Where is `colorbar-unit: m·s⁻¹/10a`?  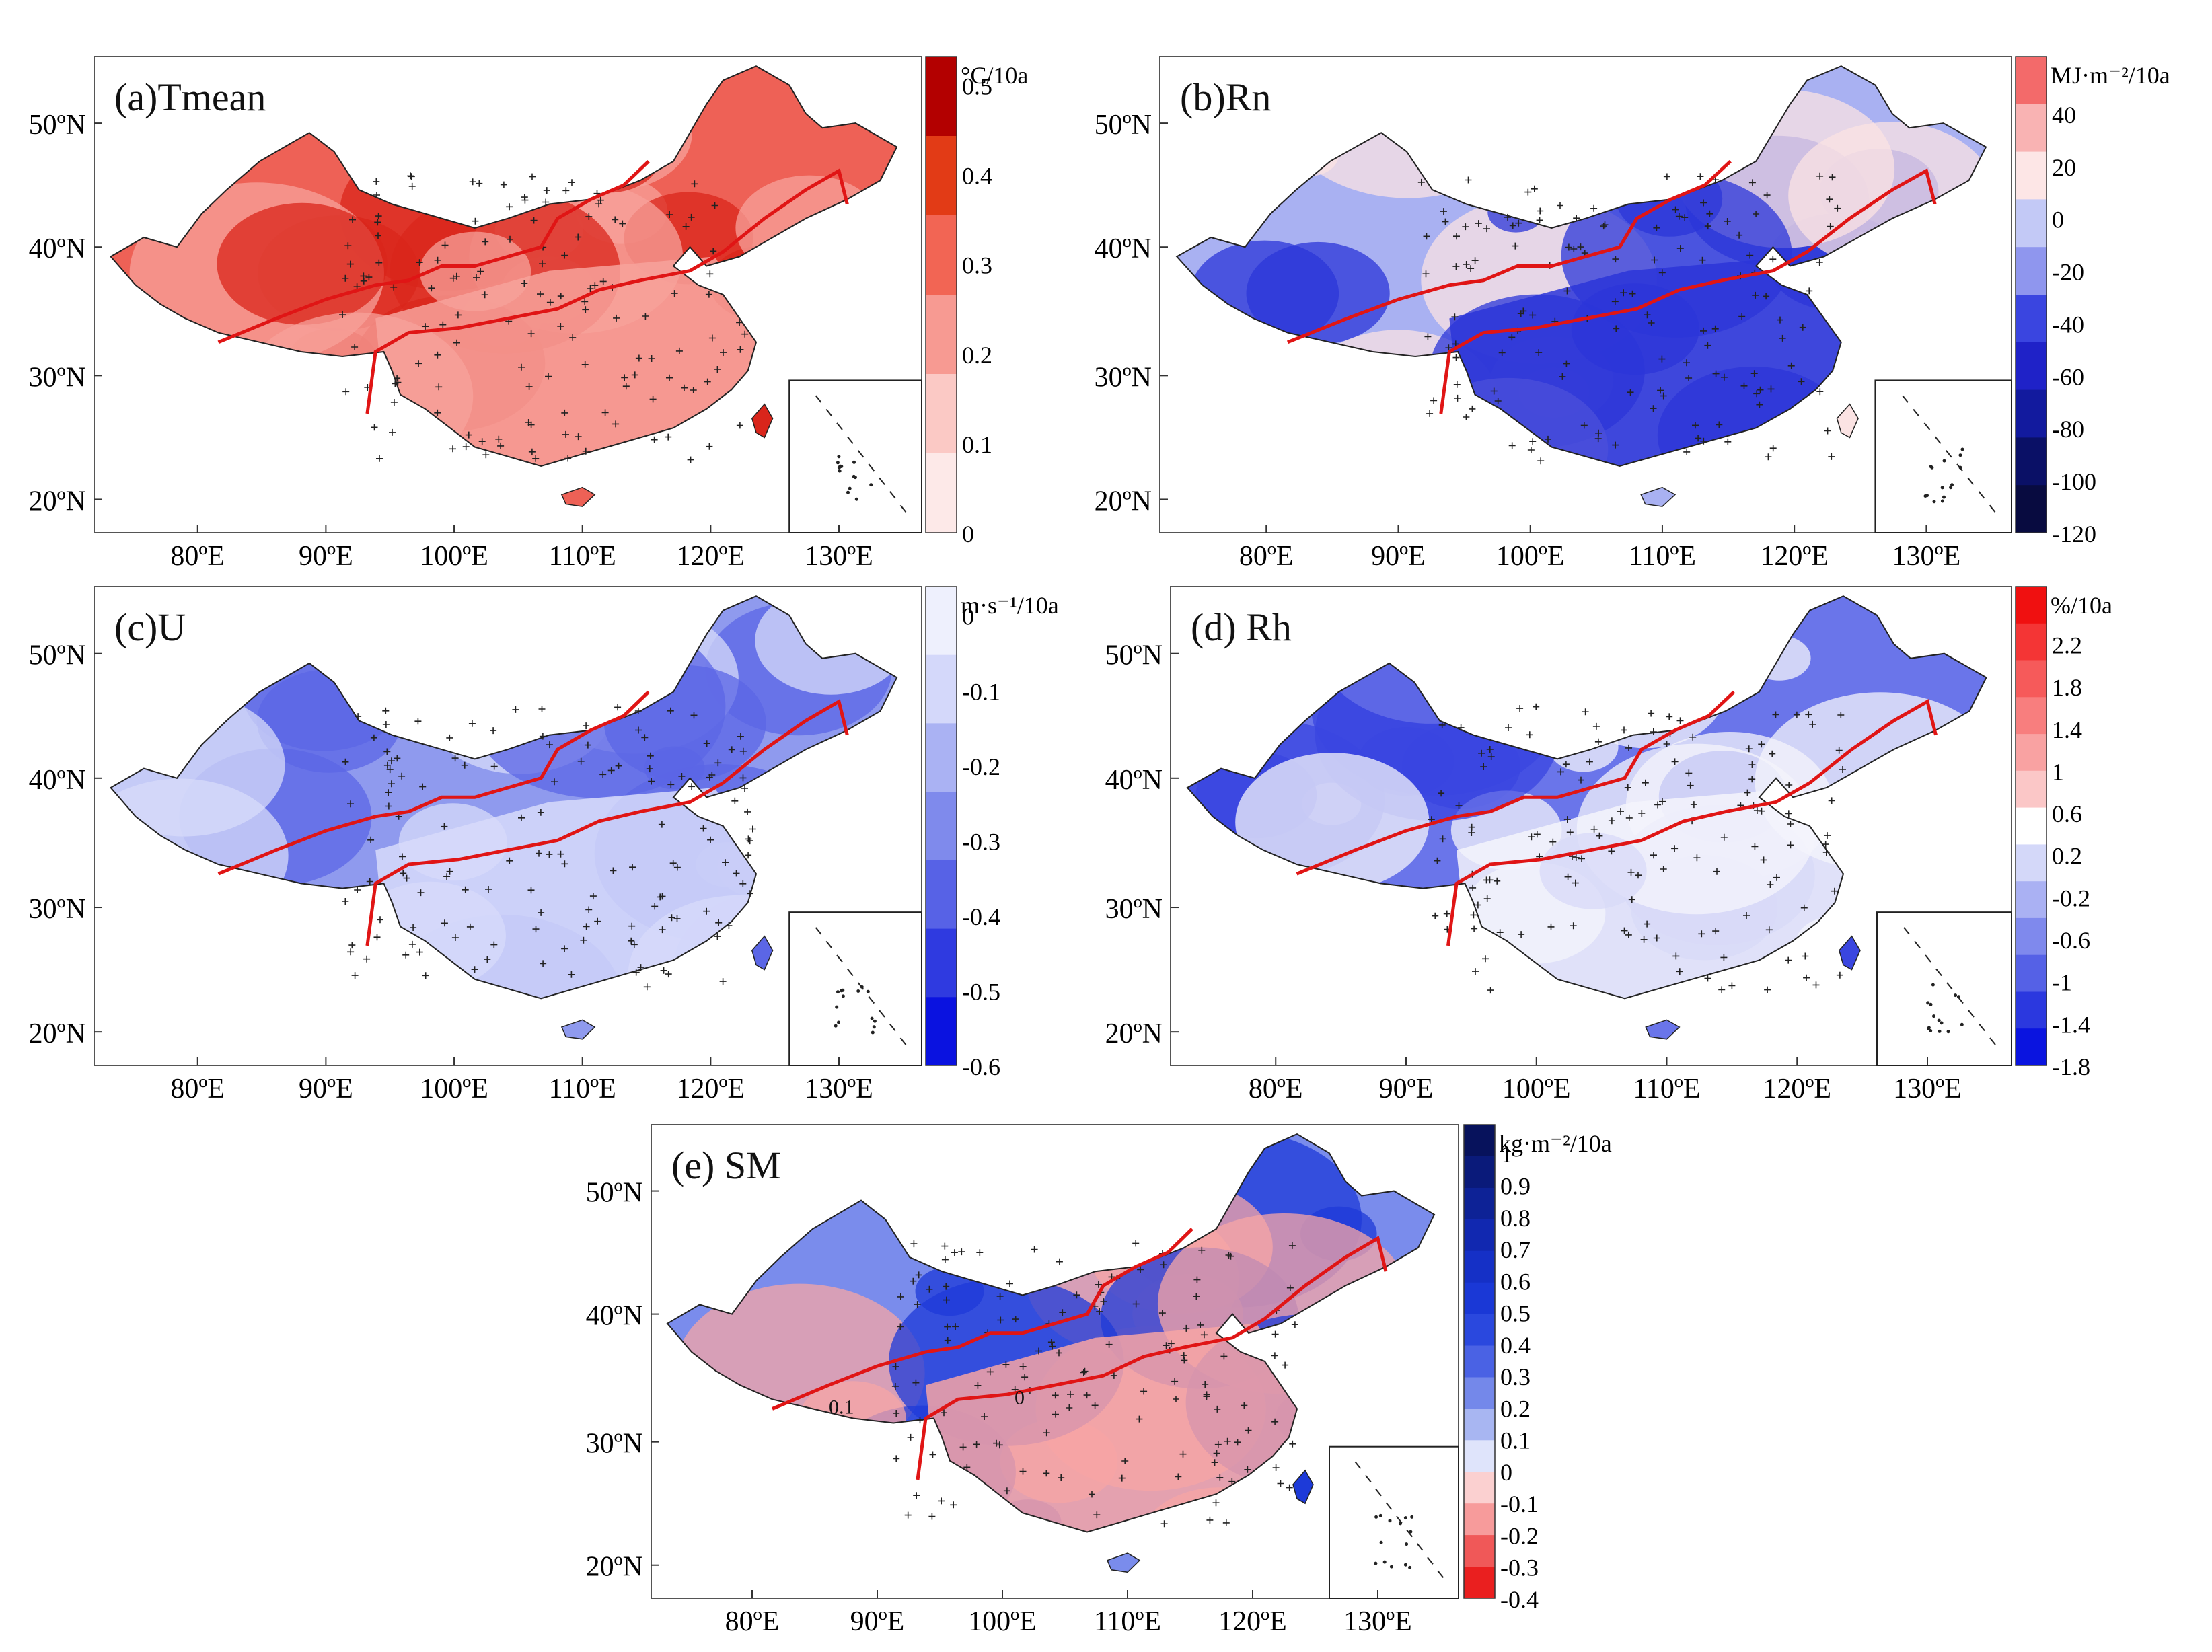 colorbar-unit: m·s⁻¹/10a is located at coordinates (1010, 605).